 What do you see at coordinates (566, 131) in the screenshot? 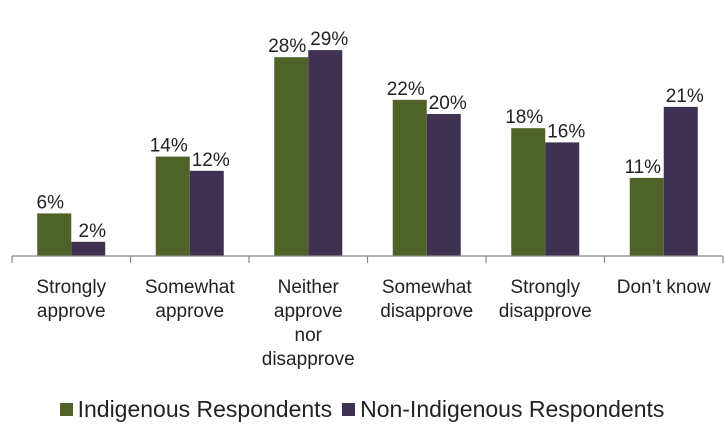
I see `data-label-non-indigenous-4: 16%` at bounding box center [566, 131].